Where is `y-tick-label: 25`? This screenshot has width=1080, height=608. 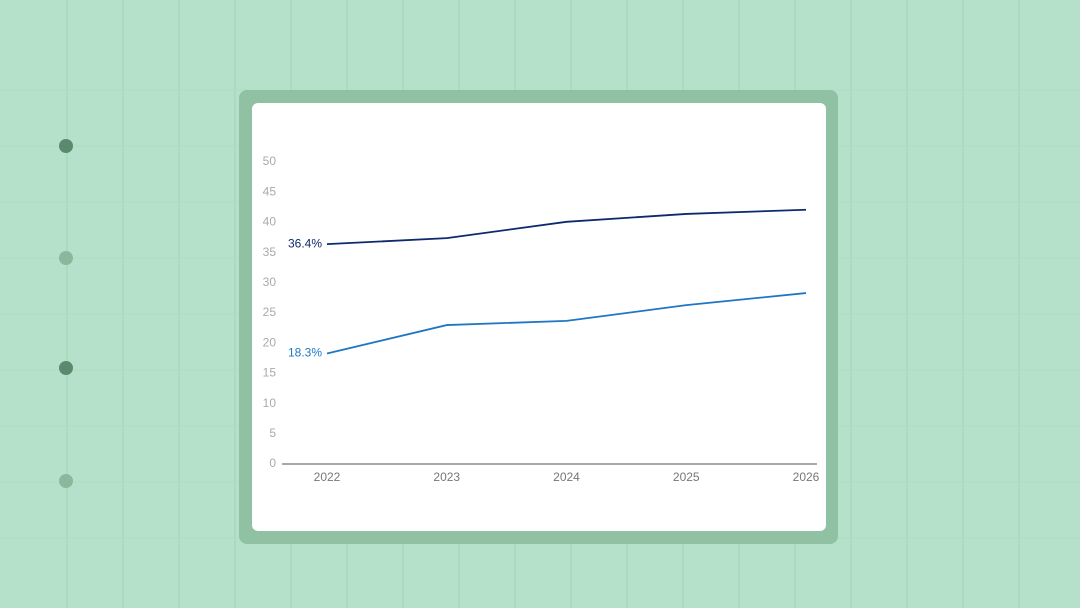
y-tick-label: 25 is located at coordinates (270, 312).